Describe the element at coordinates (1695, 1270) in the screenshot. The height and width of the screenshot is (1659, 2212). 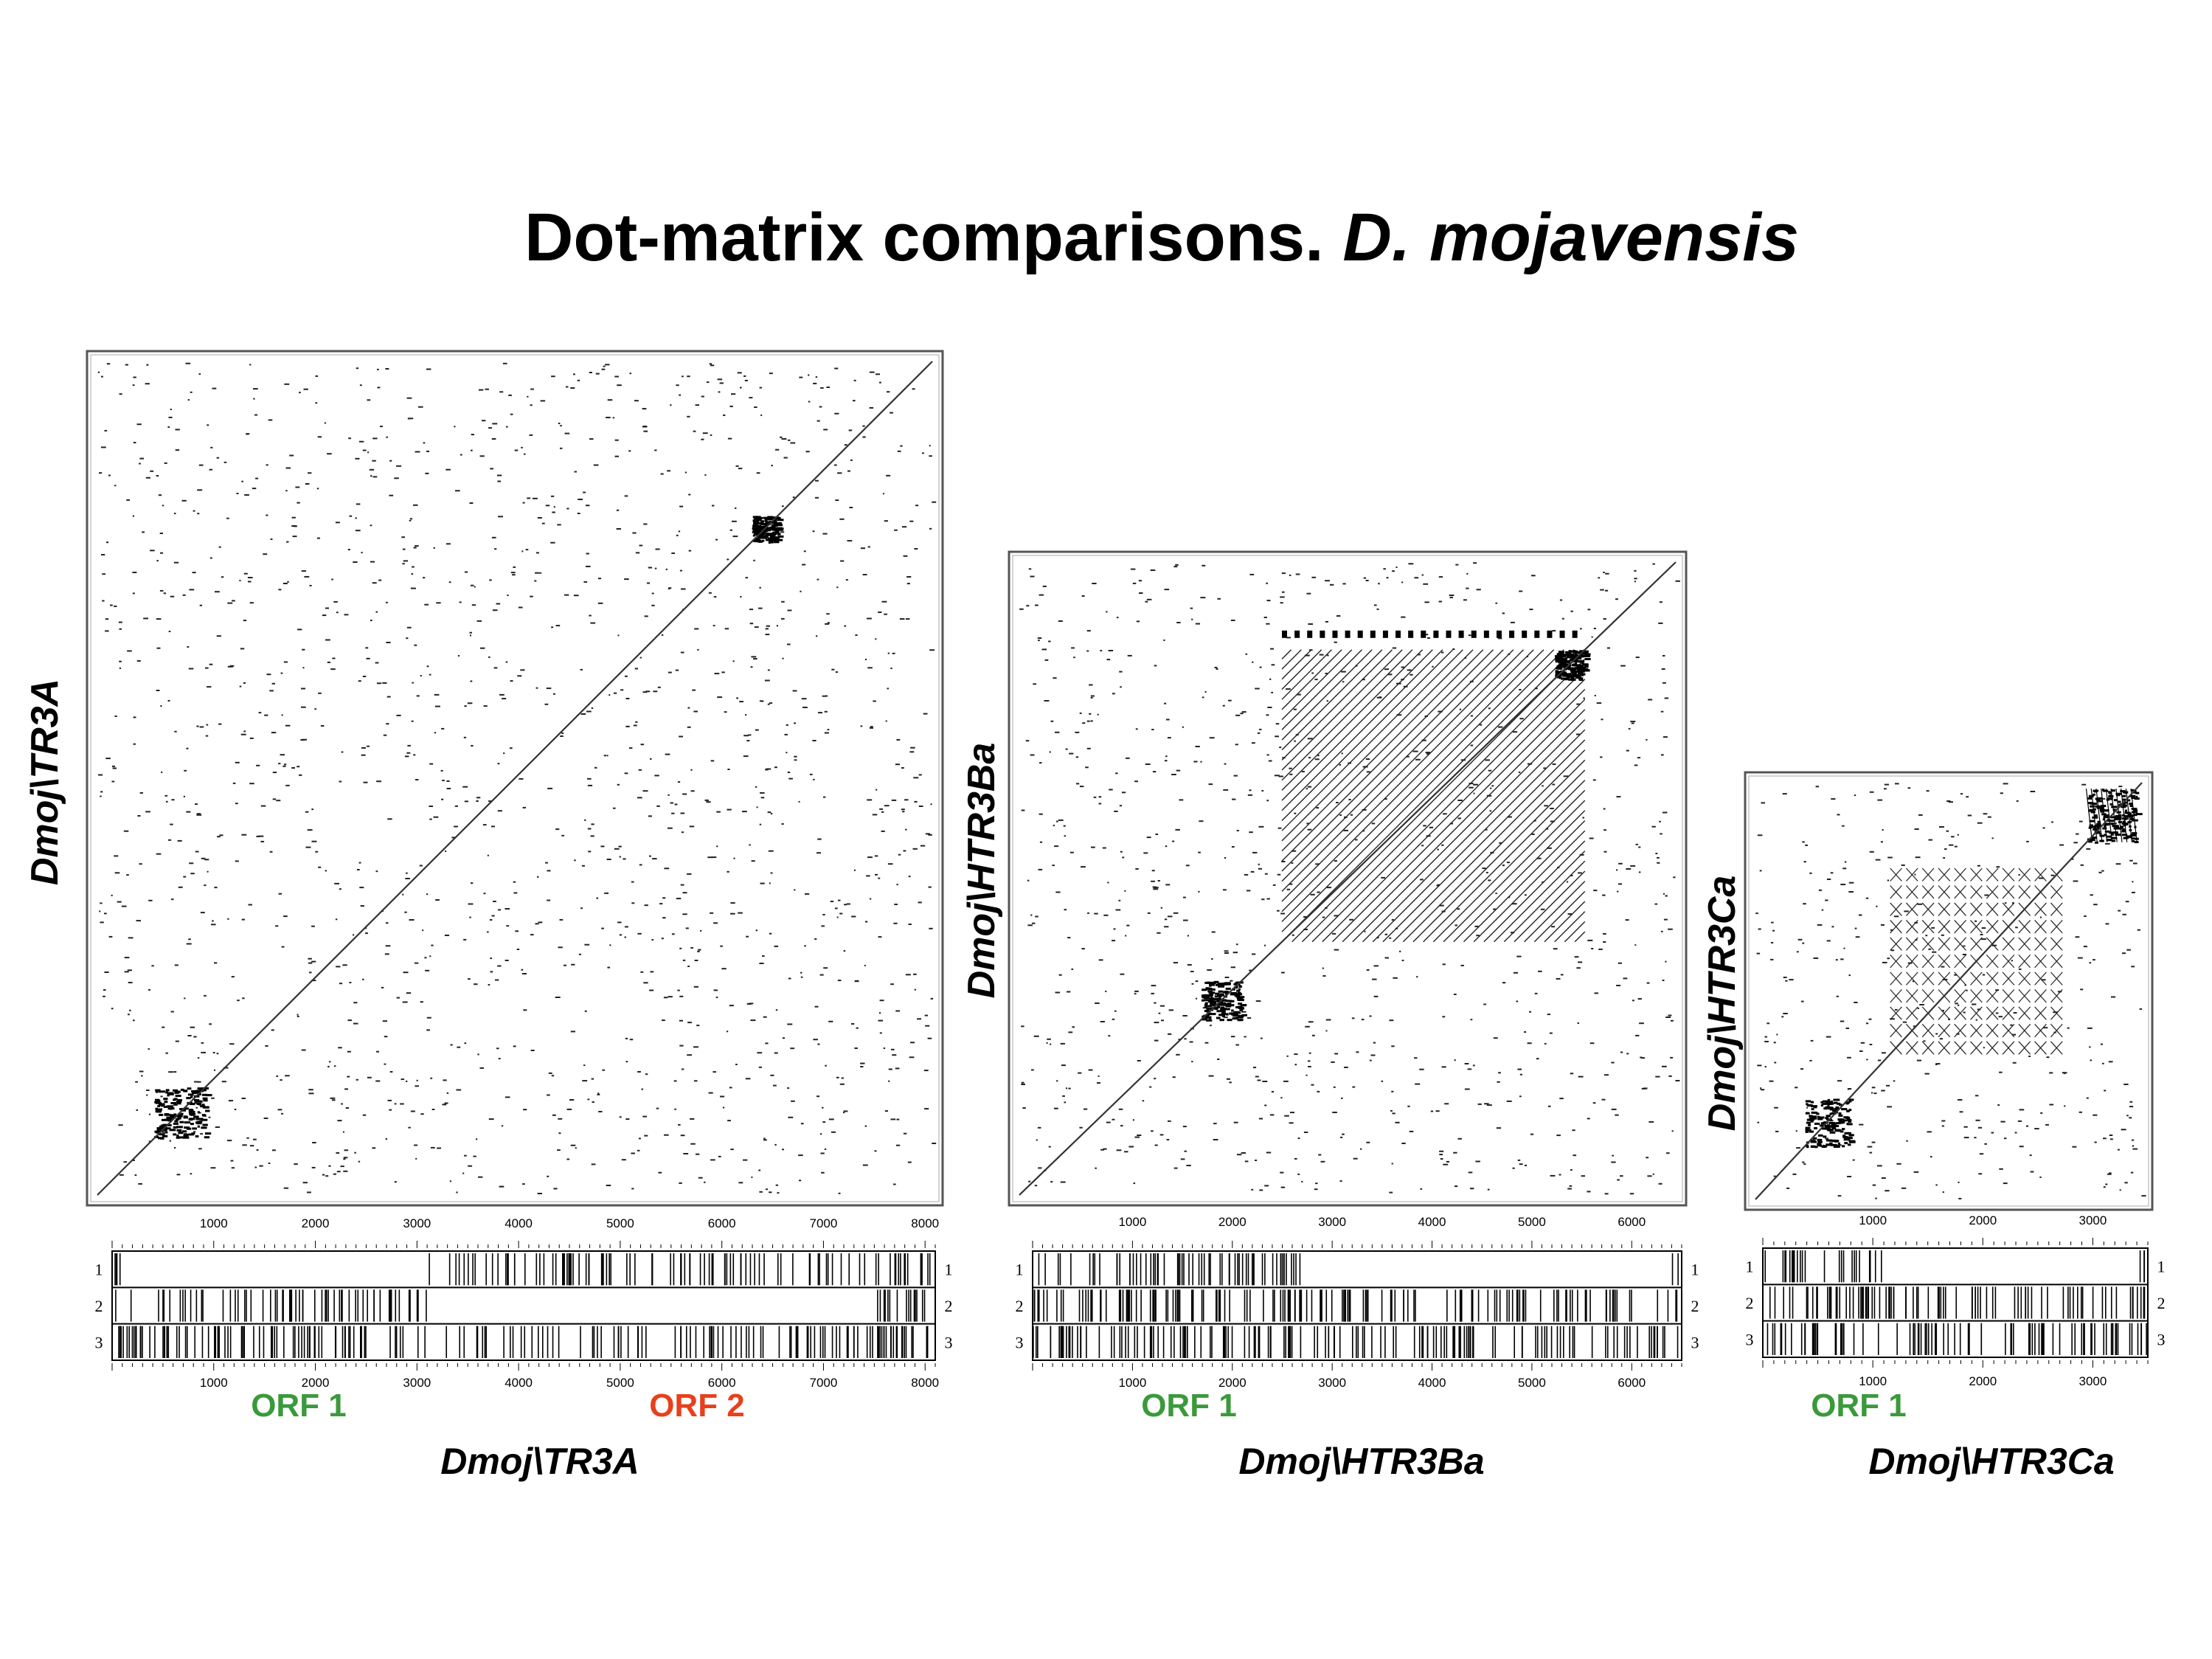
I see `frame-label-right: 1` at that location.